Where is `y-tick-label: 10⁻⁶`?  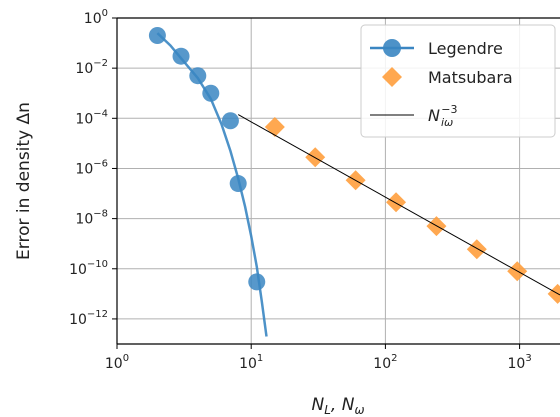
y-tick-label: 10⁻⁶ is located at coordinates (91, 167).